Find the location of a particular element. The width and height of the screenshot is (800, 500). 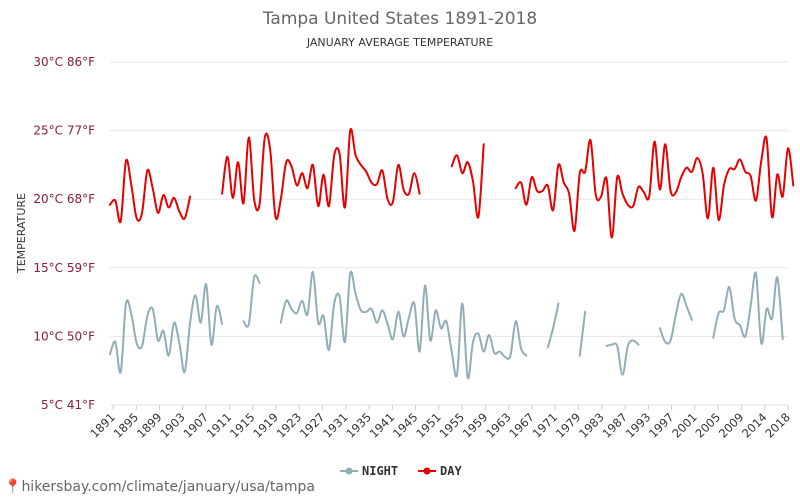

x-tick-label: 1931 is located at coordinates (335, 425).